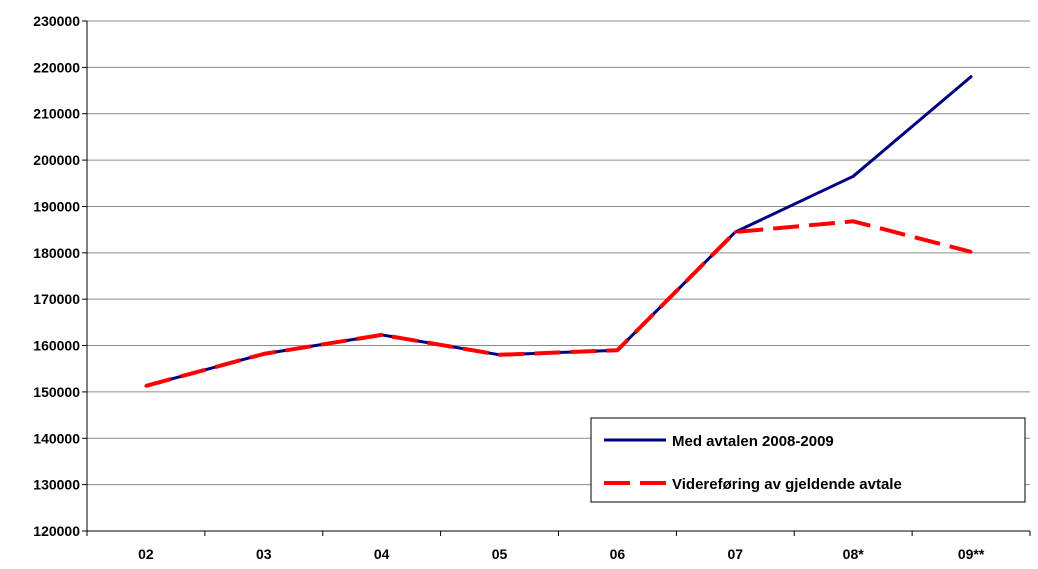 This screenshot has height=569, width=1038. What do you see at coordinates (56, 114) in the screenshot?
I see `y-tick-label: 210000` at bounding box center [56, 114].